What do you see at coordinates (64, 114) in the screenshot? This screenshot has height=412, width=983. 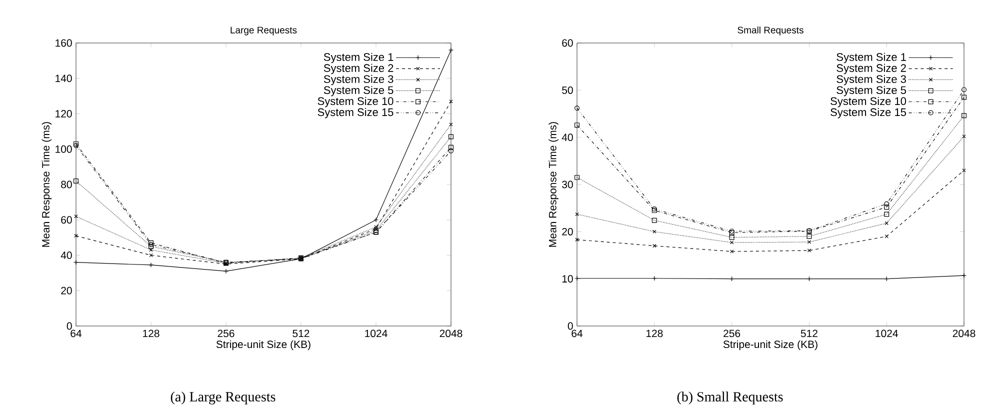 I see `y-tick-label: 120` at bounding box center [64, 114].